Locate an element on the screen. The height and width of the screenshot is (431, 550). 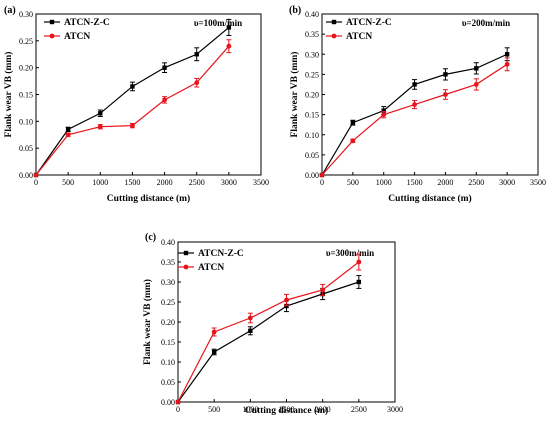
panel-label: (b) is located at coordinates (295, 10).